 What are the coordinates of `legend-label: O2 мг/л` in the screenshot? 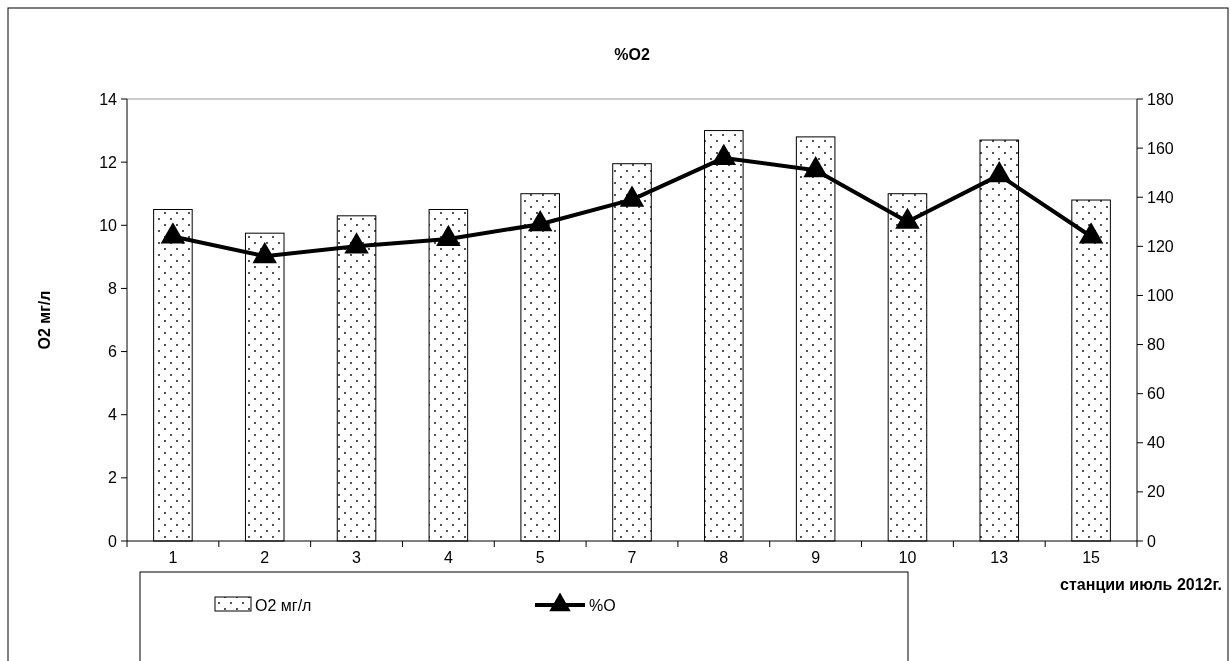 It's located at (283, 605).